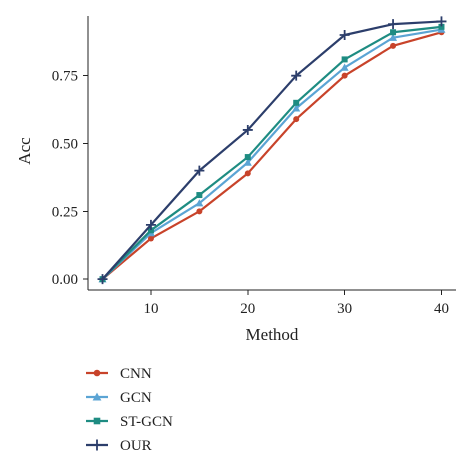  Describe the element at coordinates (70, 178) in the screenshot. I see `y-ticks: 0.00 0.25 0.50 0.75` at that location.